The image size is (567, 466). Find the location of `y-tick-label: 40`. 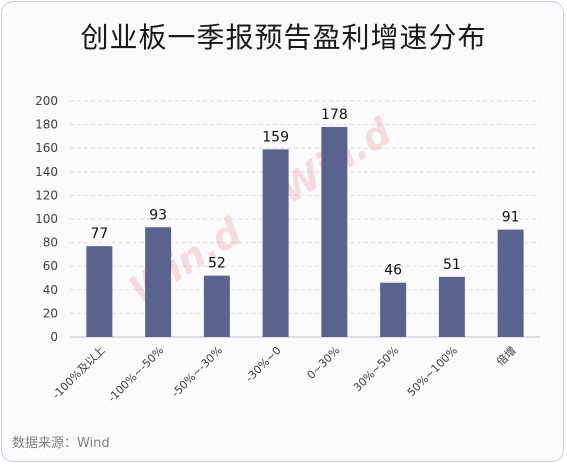

y-tick-label: 40 is located at coordinates (50, 290).